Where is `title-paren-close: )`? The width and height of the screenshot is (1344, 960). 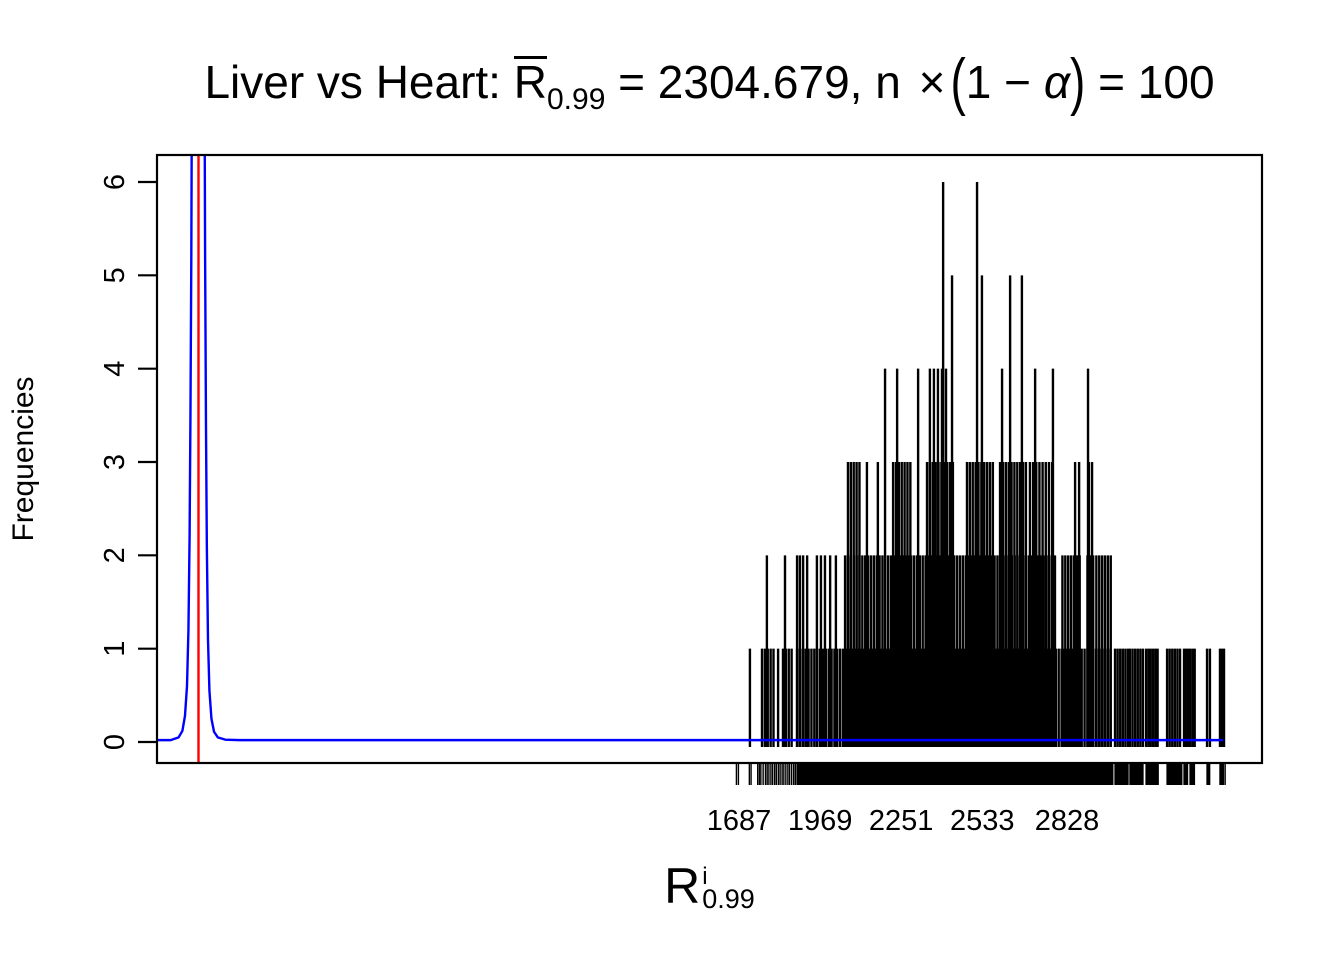 title-paren-close: ) is located at coordinates (1078, 81).